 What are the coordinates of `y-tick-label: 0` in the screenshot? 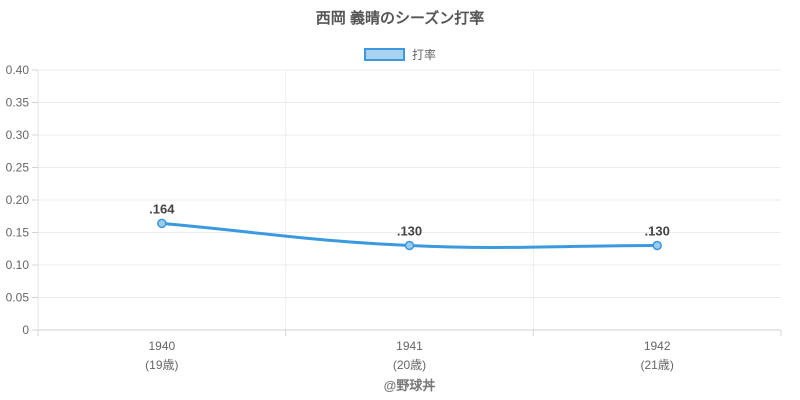 It's located at (25, 330).